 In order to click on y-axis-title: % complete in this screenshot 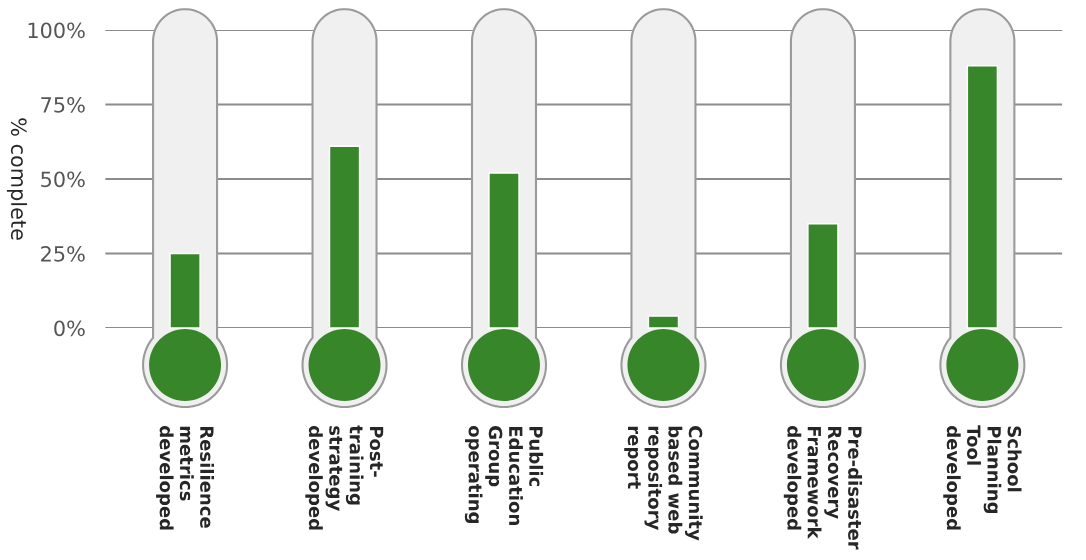, I will do `click(17, 179)`.